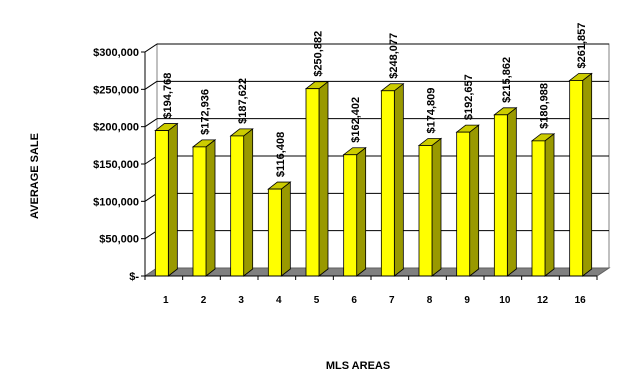 The height and width of the screenshot is (378, 618). I want to click on y-tick-label: $-, so click(134, 277).